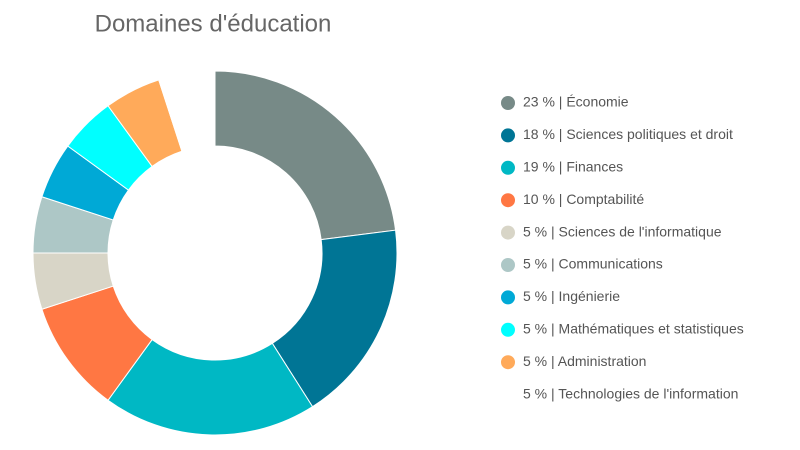 The width and height of the screenshot is (800, 450). What do you see at coordinates (628, 134) in the screenshot?
I see `legend-label: 18 % | Sciences politiques et droit` at bounding box center [628, 134].